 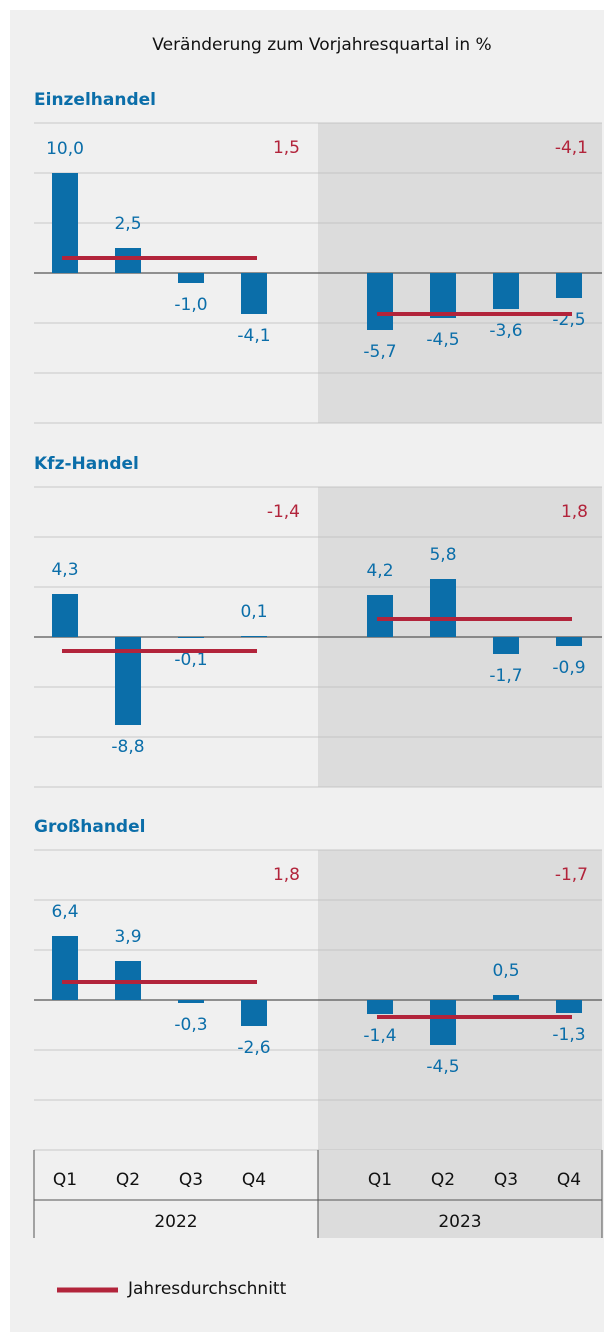 What do you see at coordinates (89, 827) in the screenshot?
I see `panel-title: Großhandel` at bounding box center [89, 827].